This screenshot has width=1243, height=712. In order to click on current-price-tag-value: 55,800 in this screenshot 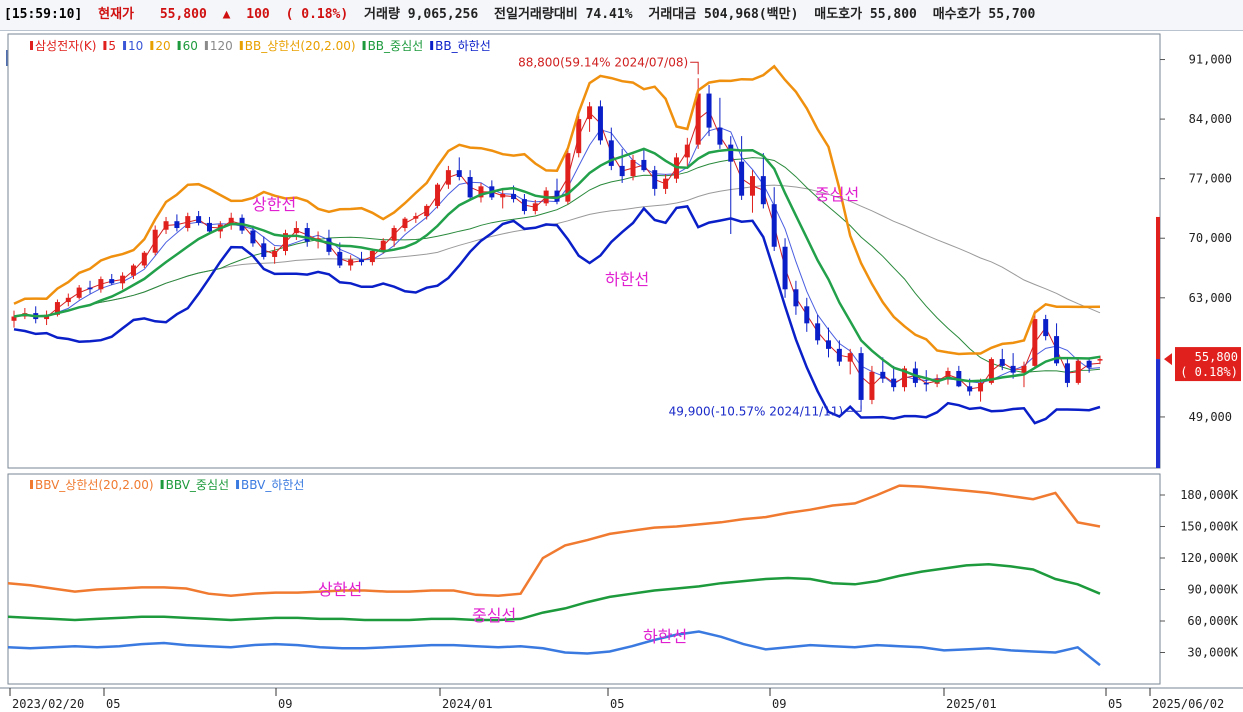, I will do `click(1216, 357)`.